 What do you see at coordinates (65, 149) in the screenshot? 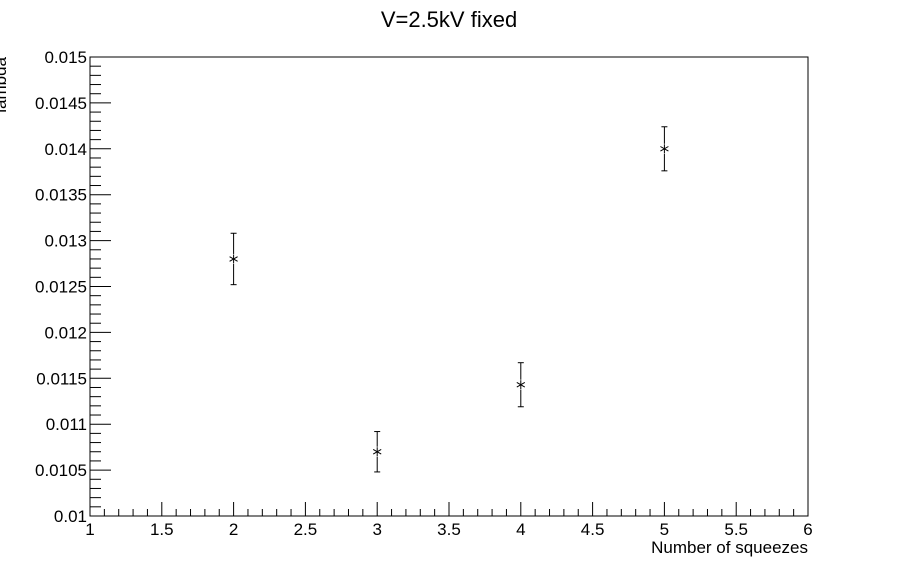
I see `y-tick-label: 0.014` at bounding box center [65, 149].